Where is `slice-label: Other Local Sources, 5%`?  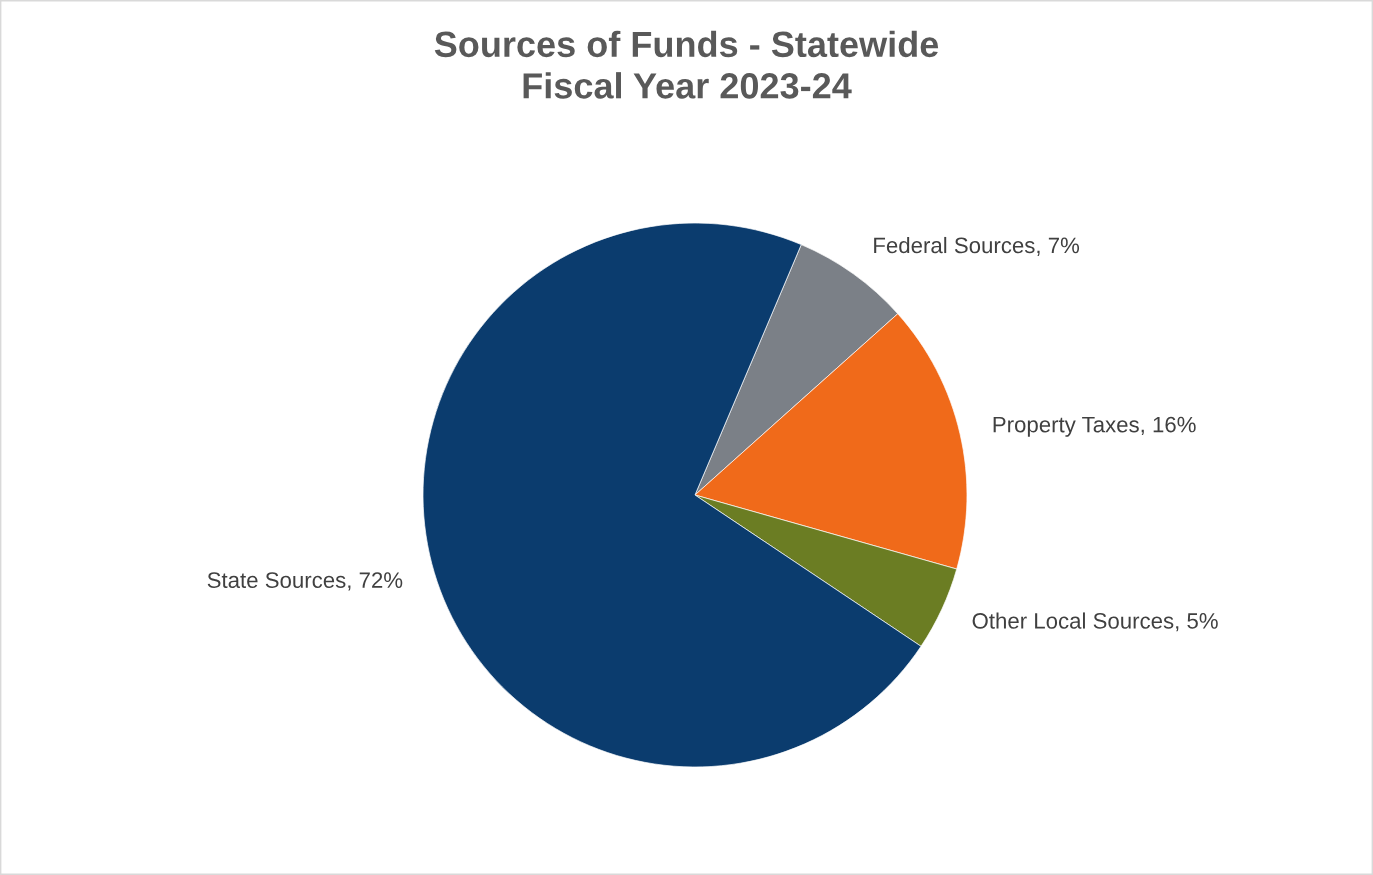
slice-label: Other Local Sources, 5% is located at coordinates (1095, 622).